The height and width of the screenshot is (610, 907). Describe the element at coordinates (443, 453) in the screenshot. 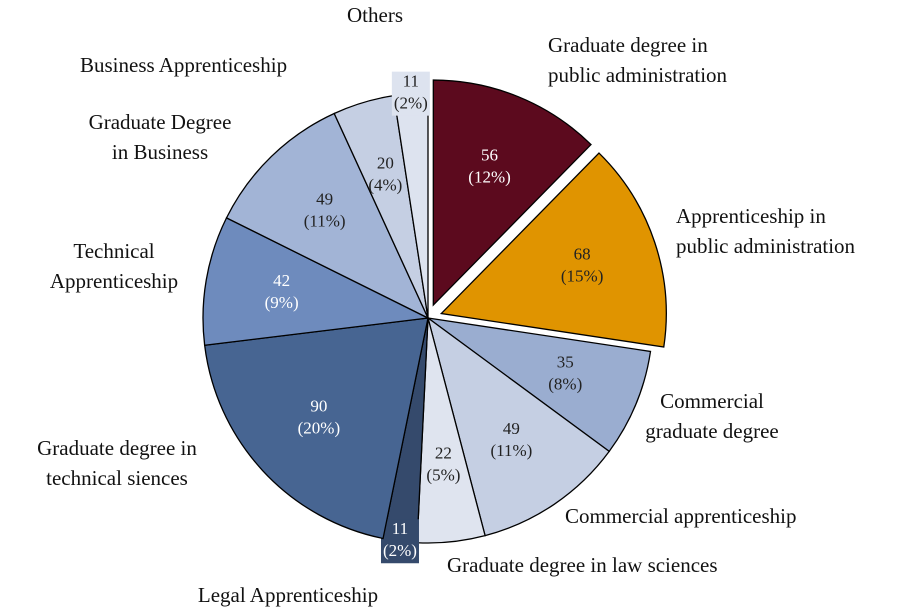

I see `data-label: 22` at that location.